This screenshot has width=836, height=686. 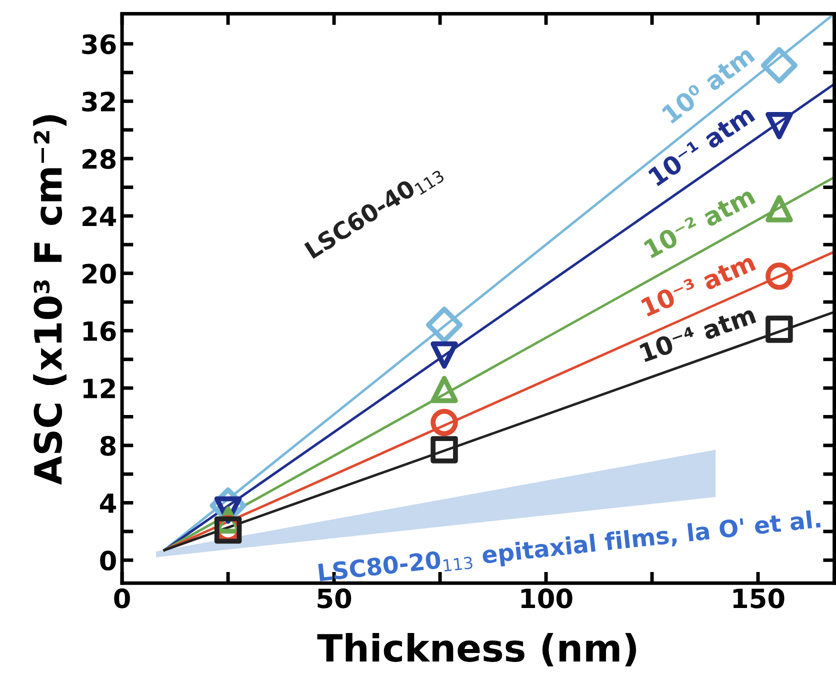 I want to click on y-tick-label: 20, so click(x=99, y=274).